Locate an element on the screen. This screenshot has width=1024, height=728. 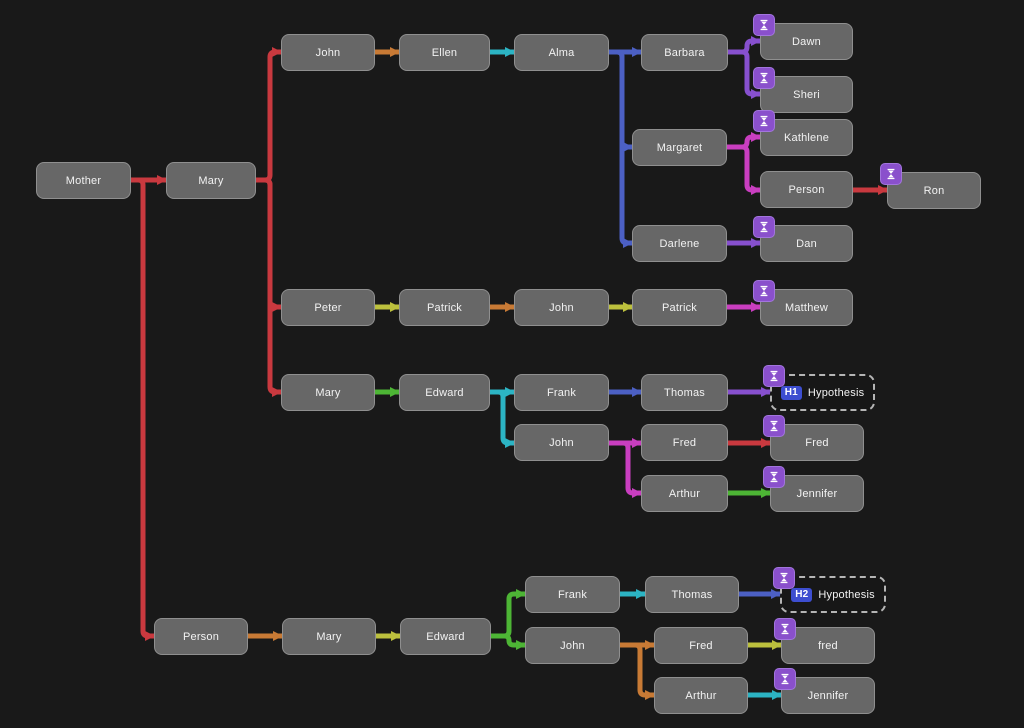
person-node-jennifer2: Jennifer is located at coordinates (828, 695).